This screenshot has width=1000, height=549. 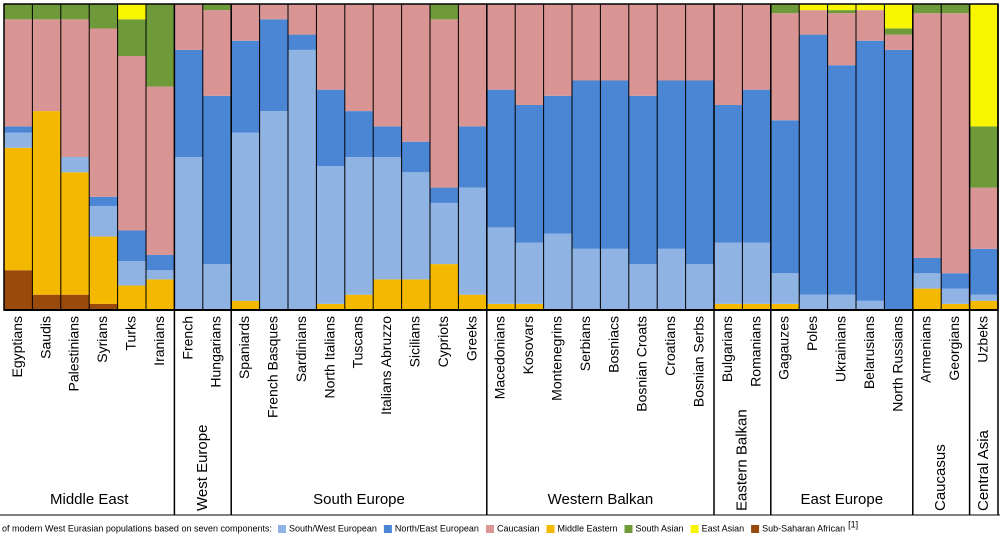 I want to click on group-label: South Europe, so click(x=359, y=499).